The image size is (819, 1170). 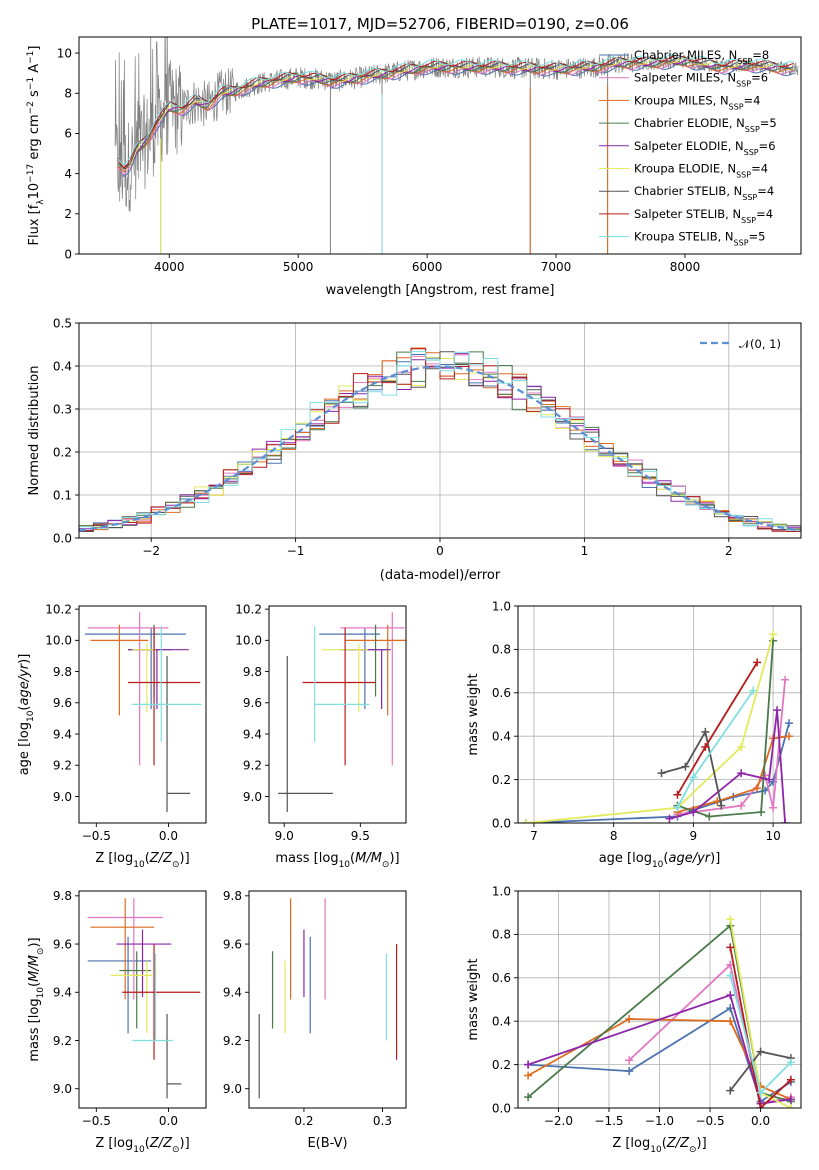 What do you see at coordinates (689, 146) in the screenshot?
I see `legend-model-name: Salpeter ELODIE, N` at bounding box center [689, 146].